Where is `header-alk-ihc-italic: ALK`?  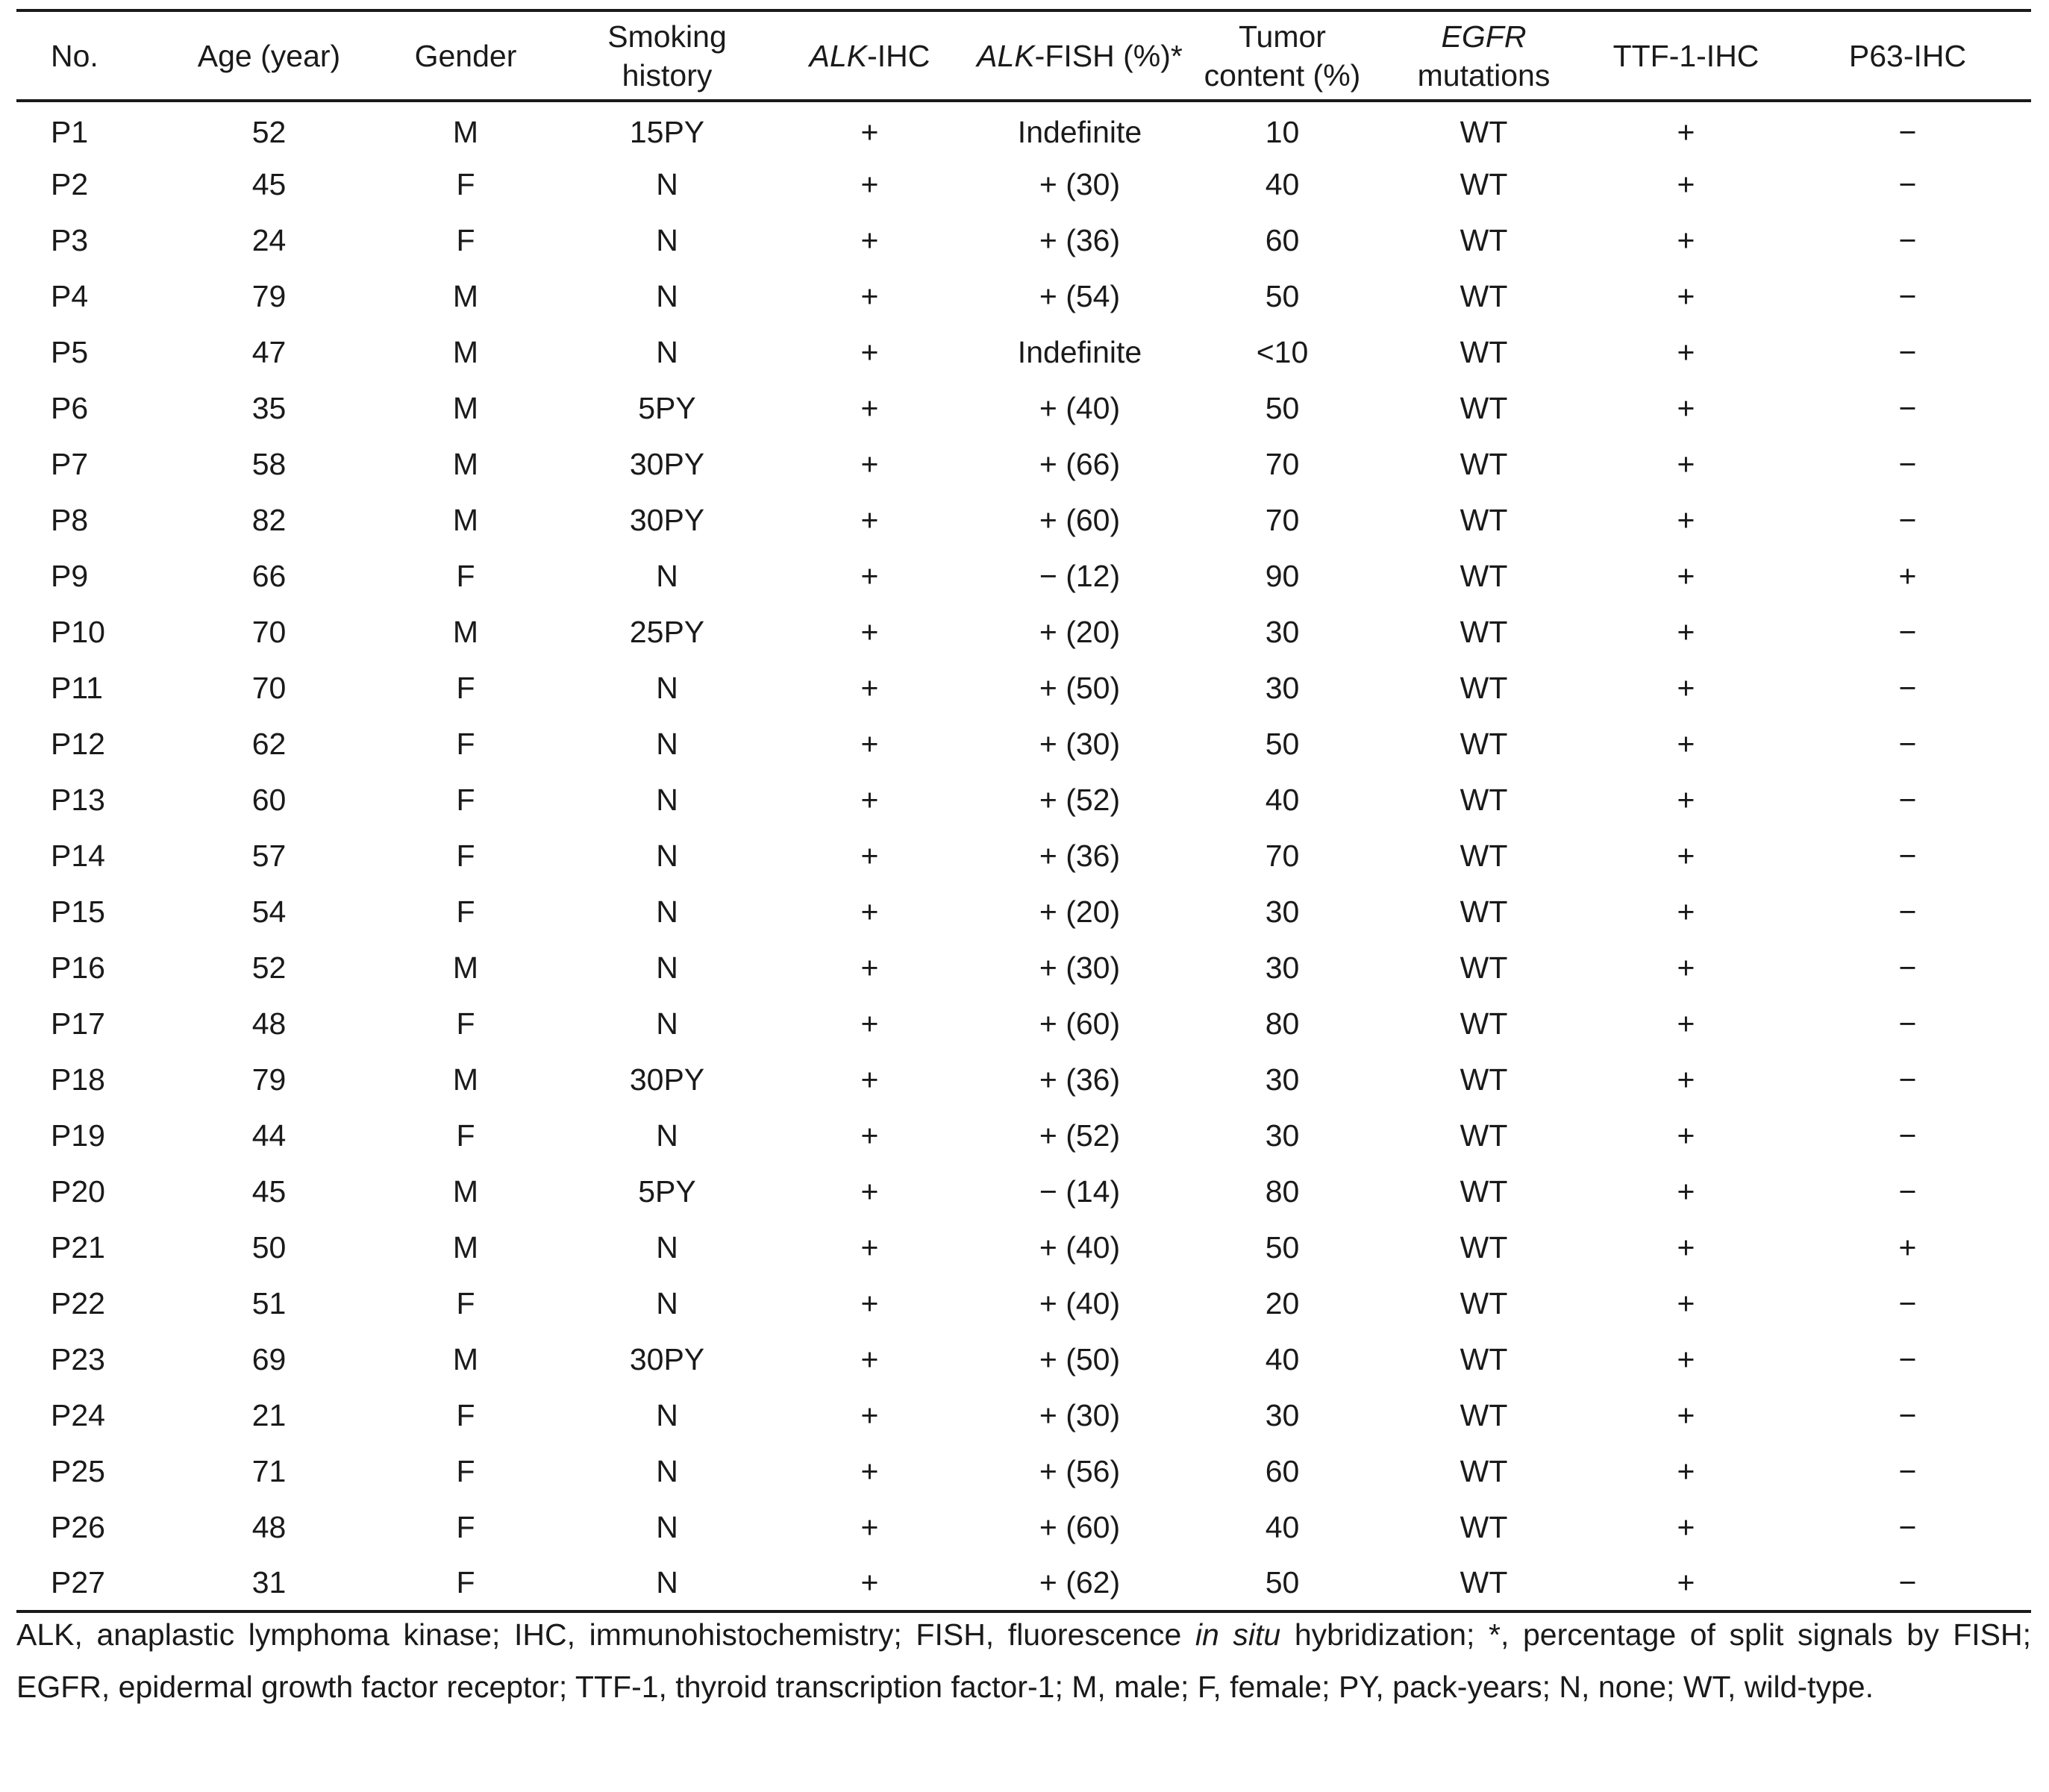
header-alk-ihc-italic: ALK is located at coordinates (839, 56).